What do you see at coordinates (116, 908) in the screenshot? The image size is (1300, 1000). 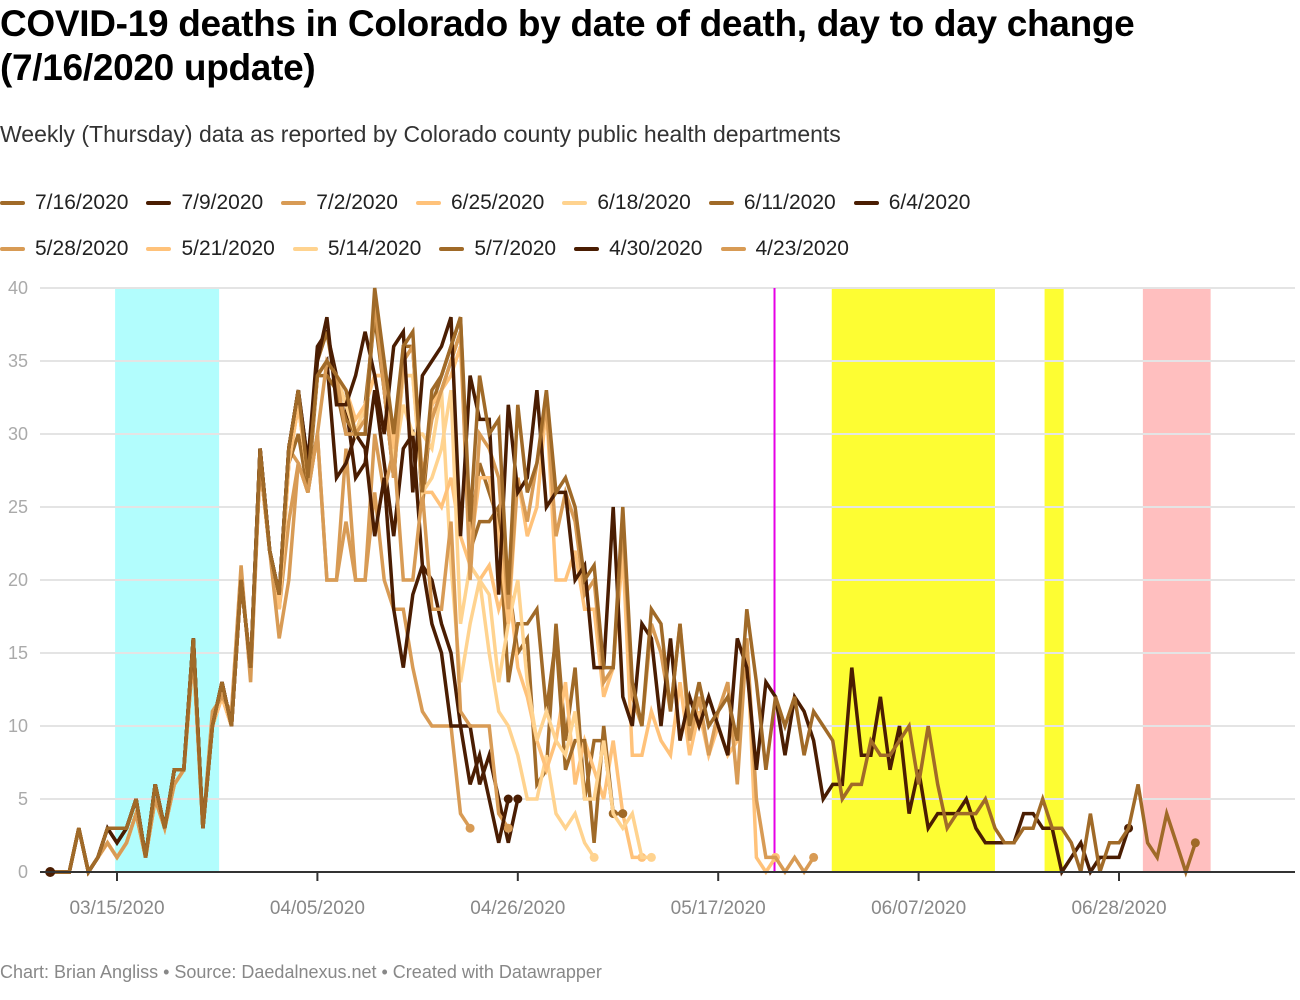 I see `x-tick-label: 03/15/2020` at bounding box center [116, 908].